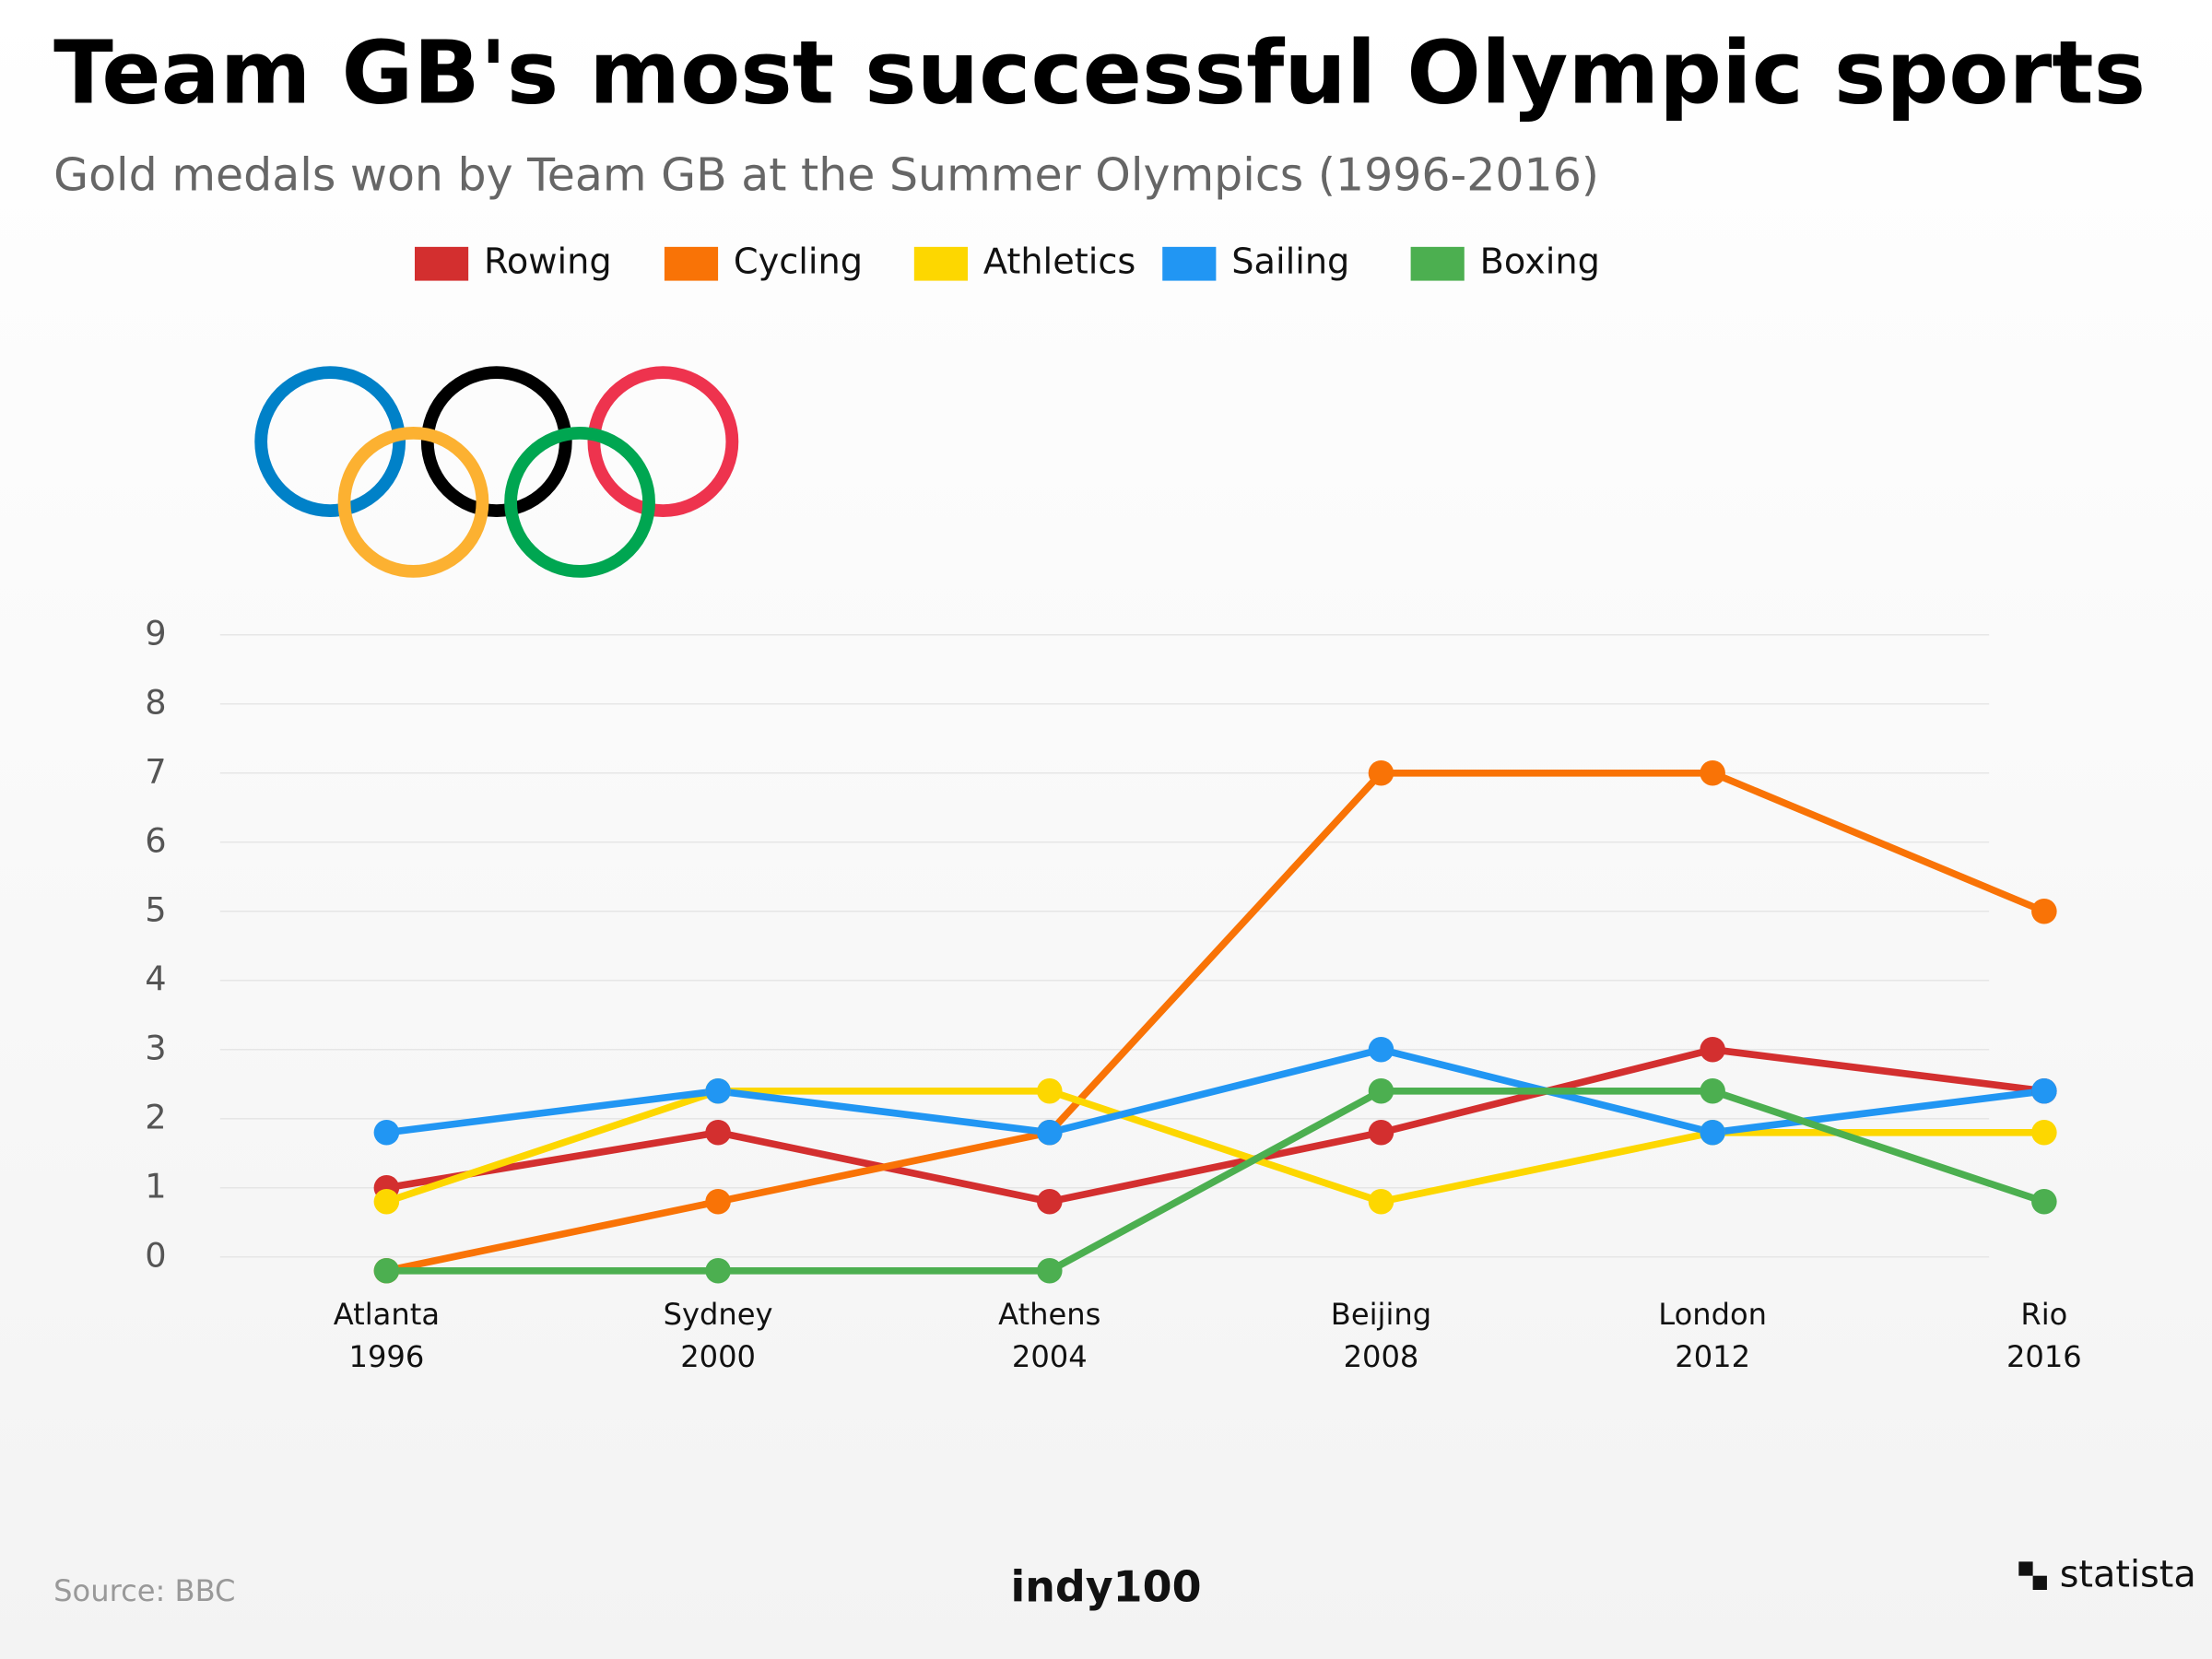 The image size is (2212, 1659). What do you see at coordinates (144, 1590) in the screenshot?
I see `source: Source: BBC` at bounding box center [144, 1590].